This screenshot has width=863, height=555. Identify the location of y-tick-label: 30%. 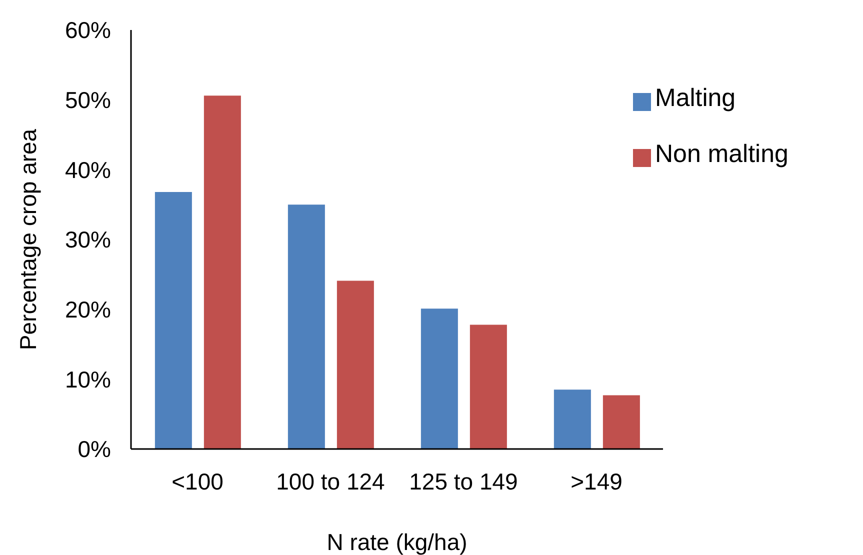
(87, 239).